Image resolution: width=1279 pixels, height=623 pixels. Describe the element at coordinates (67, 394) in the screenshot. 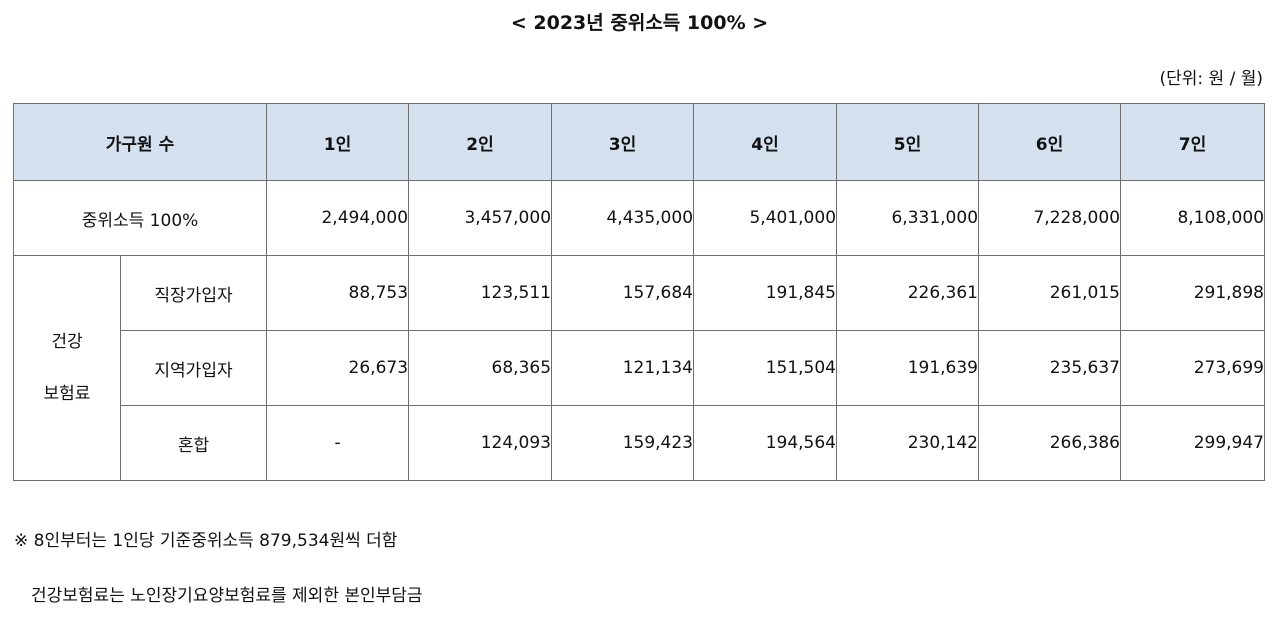

I see `health-label-line2: 보험료` at that location.